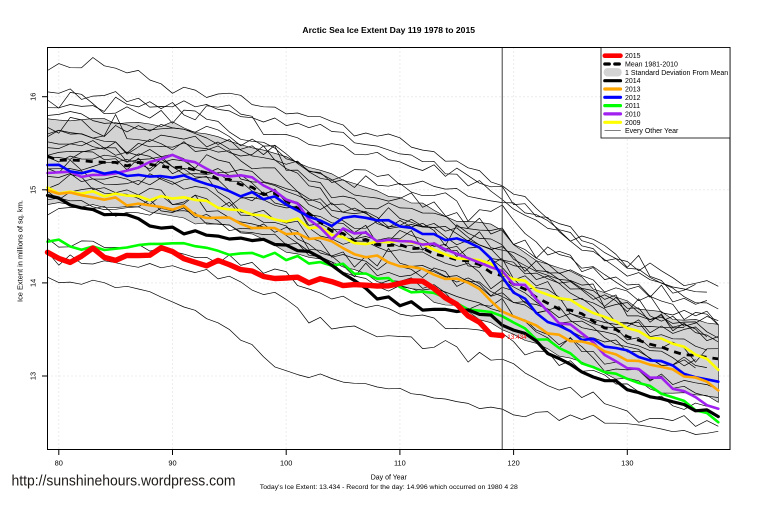 Image resolution: width=760 pixels, height=511 pixels. I want to click on svg-text: 2015, so click(633, 56).